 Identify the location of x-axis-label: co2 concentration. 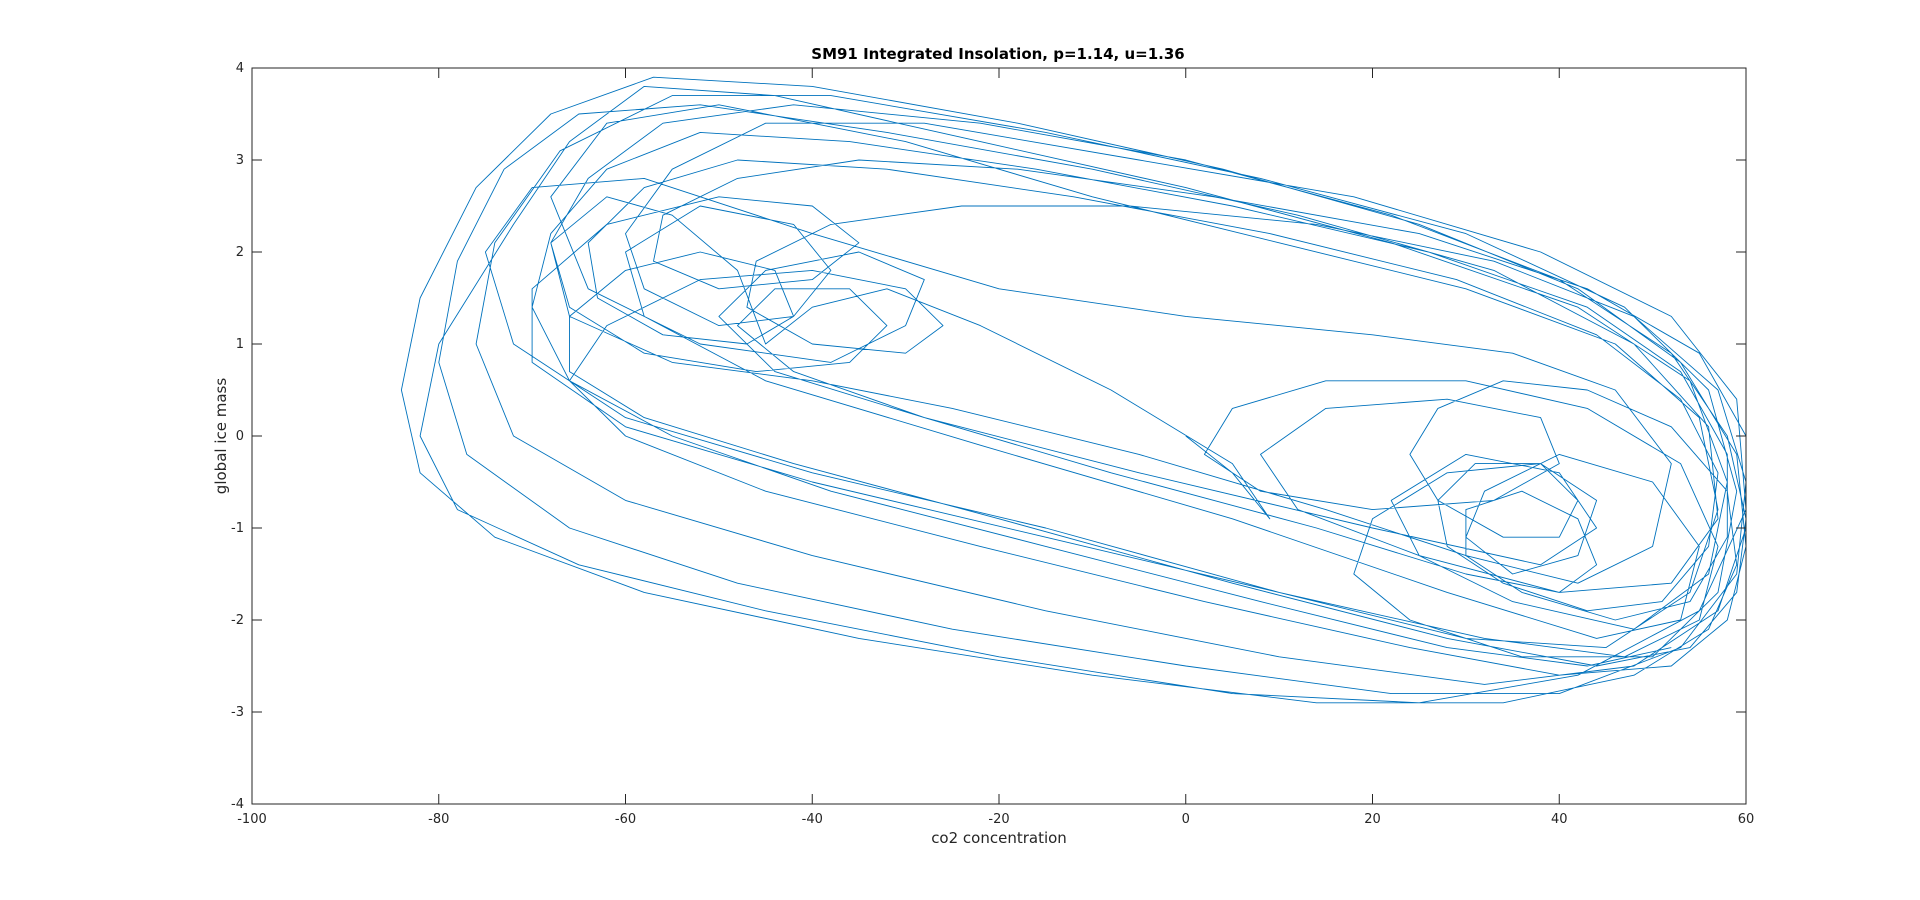
(999, 838).